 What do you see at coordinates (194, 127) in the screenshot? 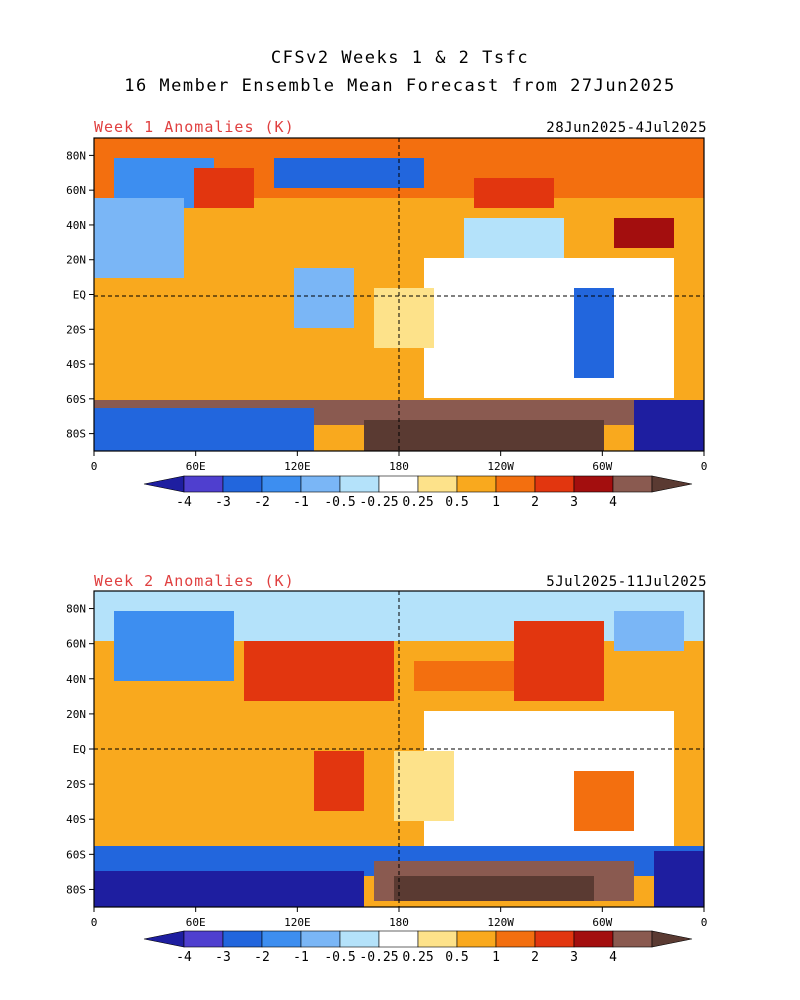
I see `panel1-title: Week 1 Anomalies (K)` at bounding box center [194, 127].